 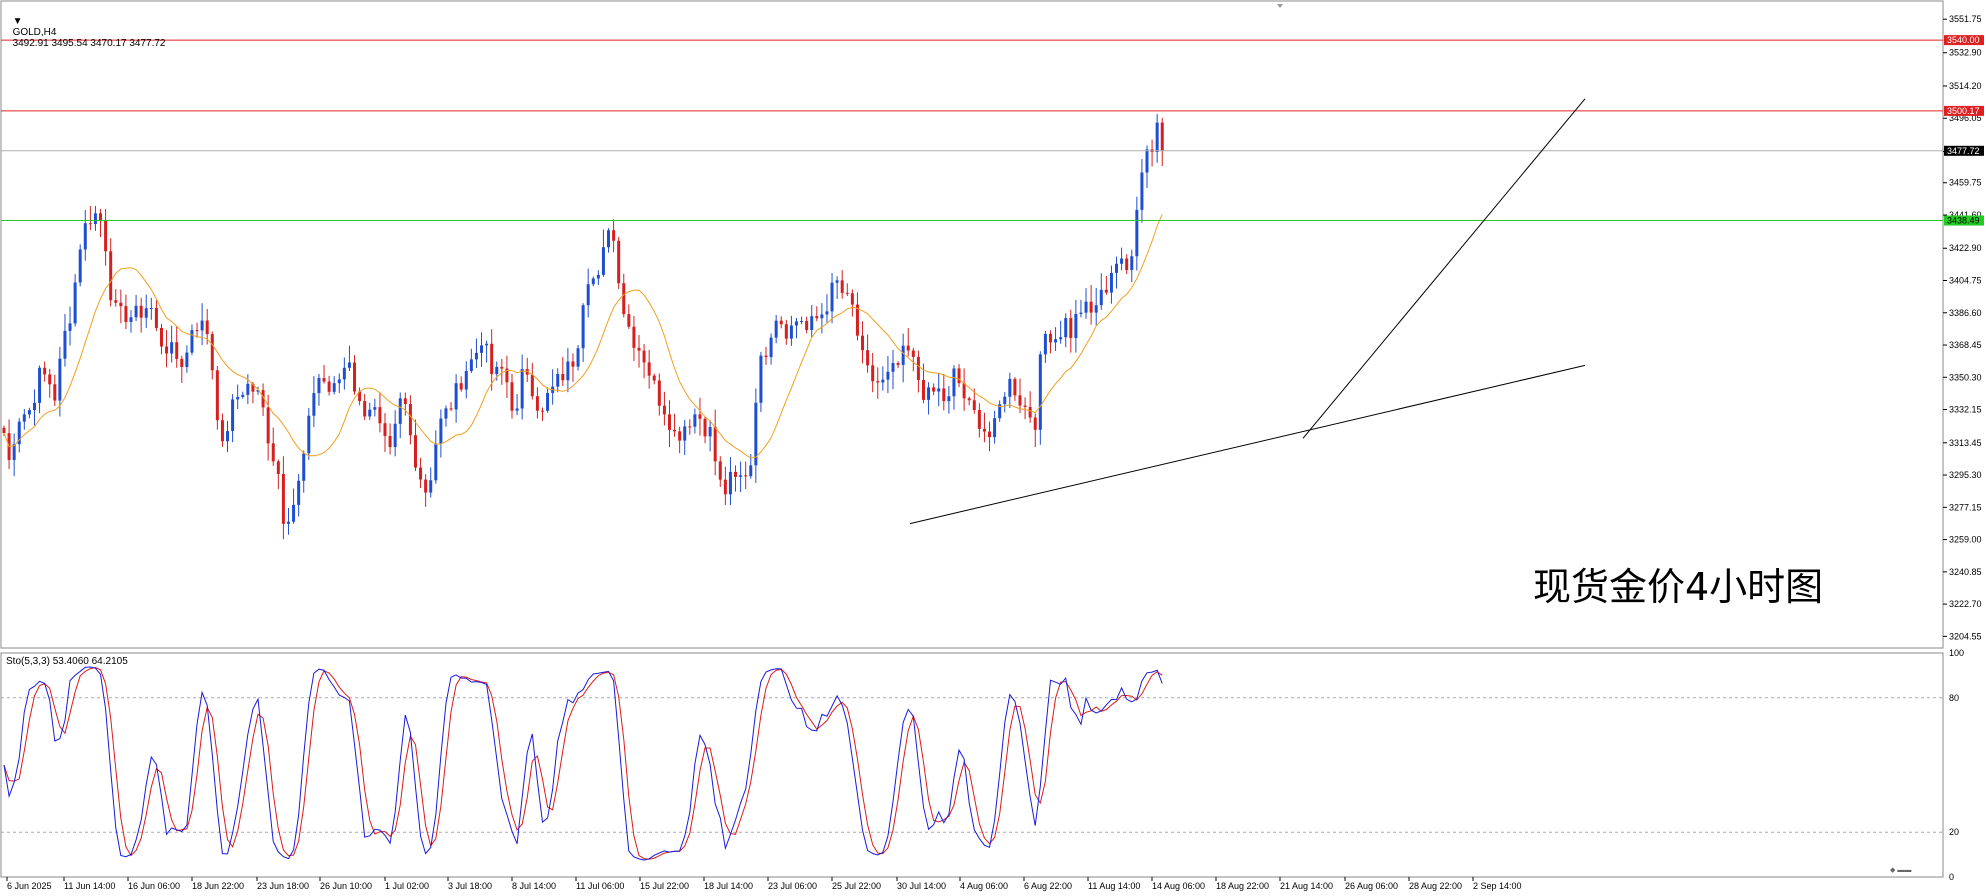 What do you see at coordinates (664, 886) in the screenshot?
I see `x-tick-label: 15 Jul 22:00` at bounding box center [664, 886].